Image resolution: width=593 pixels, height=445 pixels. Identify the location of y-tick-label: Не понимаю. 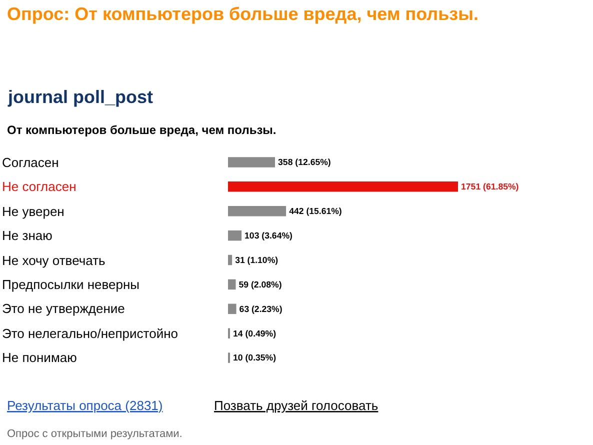
(40, 357).